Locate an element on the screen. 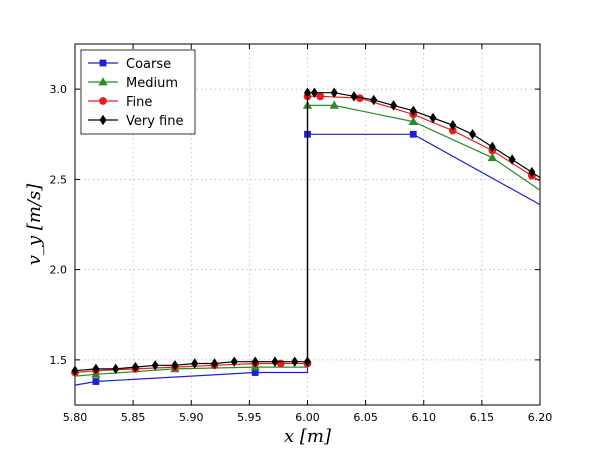  legend-item: Coarse is located at coordinates (129, 64).